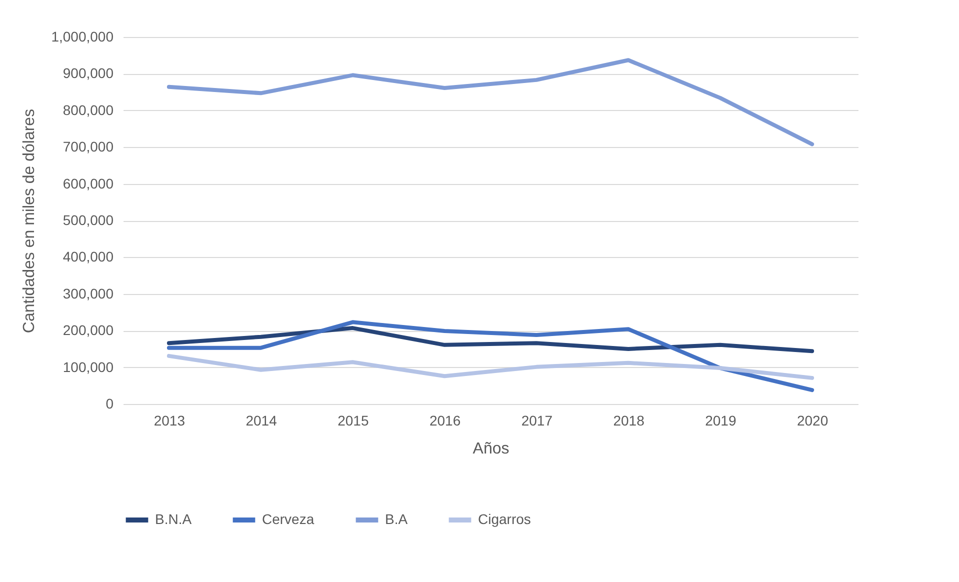 This screenshot has width=959, height=582. What do you see at coordinates (812, 420) in the screenshot?
I see `x-tick-label: 2020` at bounding box center [812, 420].